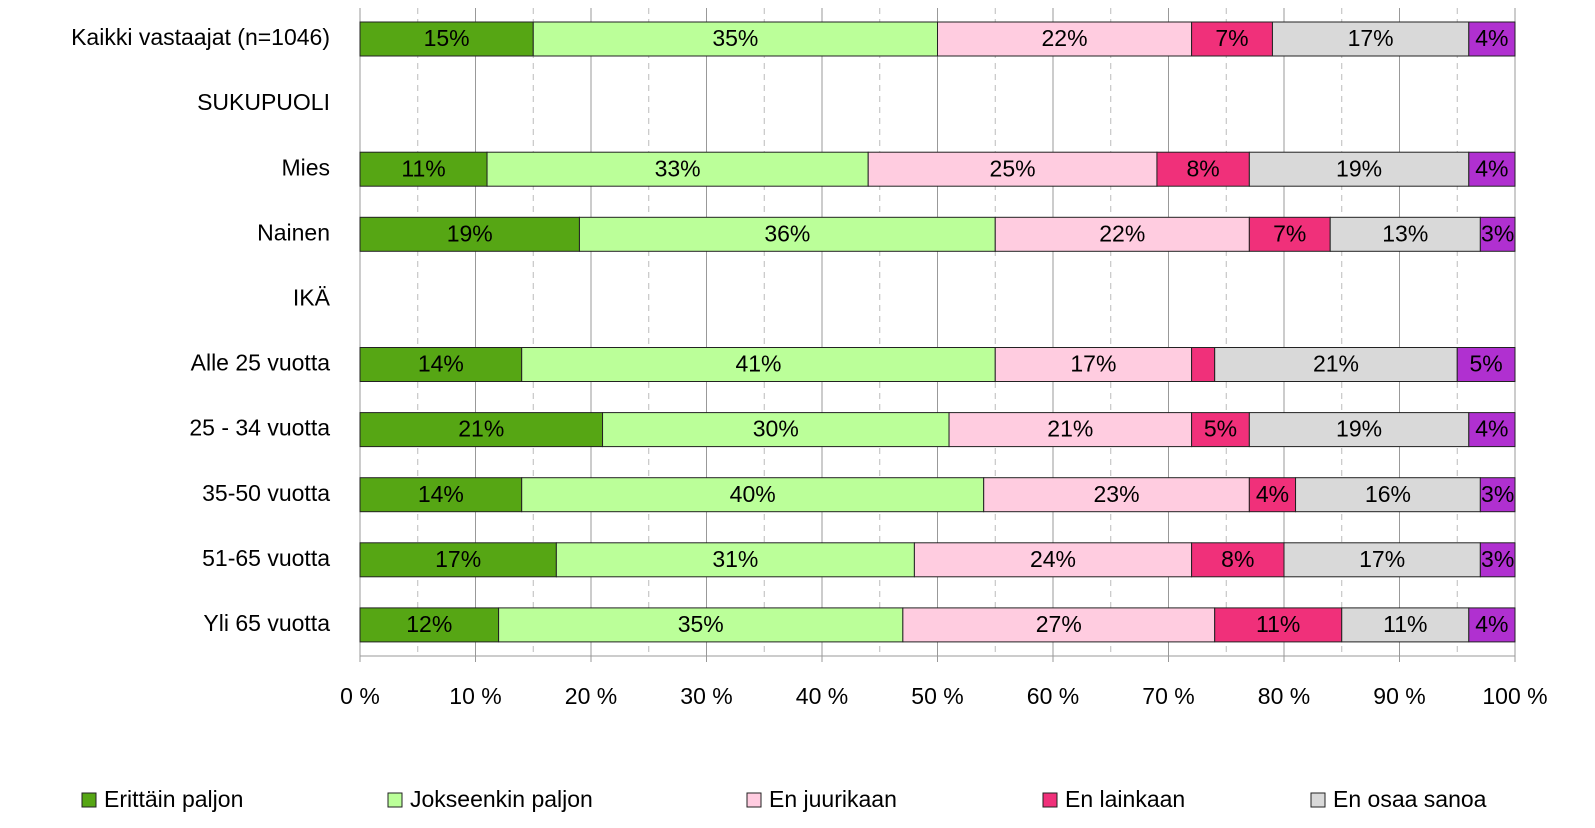  I want to click on data-label: 31%, so click(735, 559).